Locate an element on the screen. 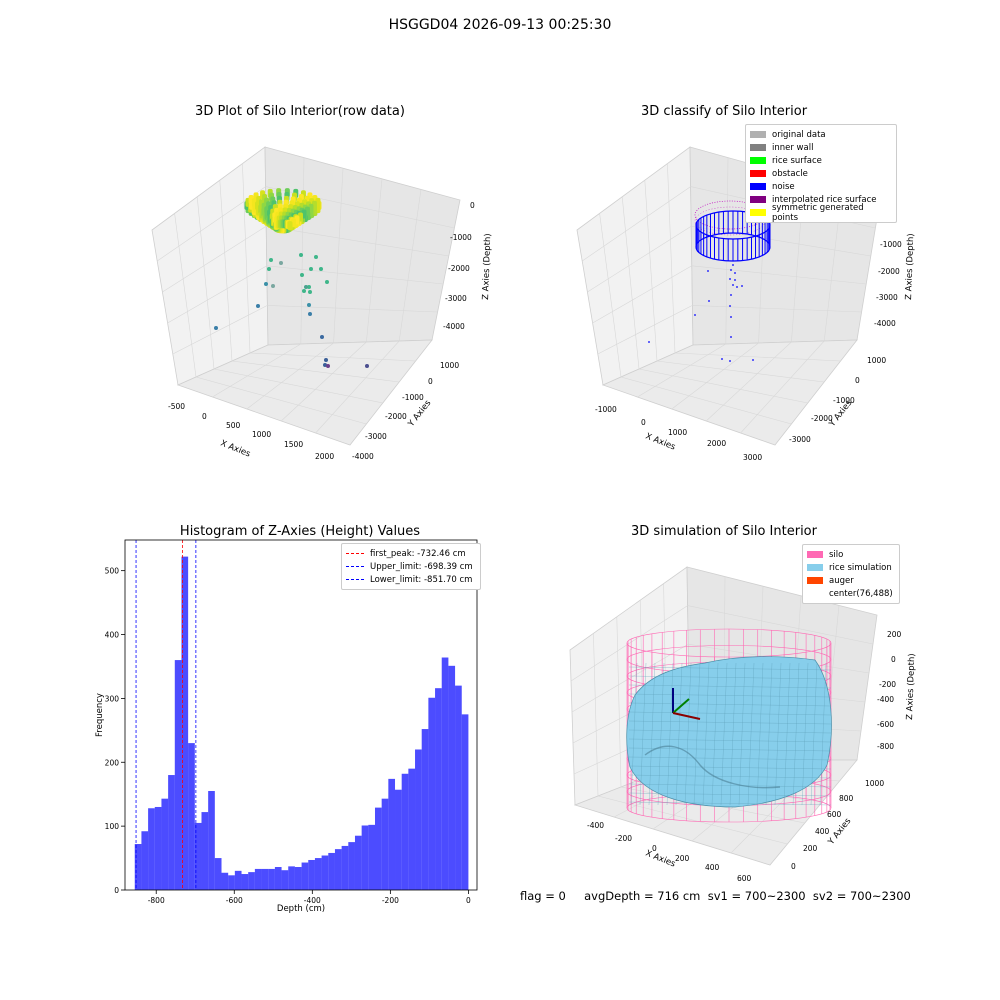 This screenshot has height=1000, width=1000. simulation-ytick: 200 is located at coordinates (810, 848).